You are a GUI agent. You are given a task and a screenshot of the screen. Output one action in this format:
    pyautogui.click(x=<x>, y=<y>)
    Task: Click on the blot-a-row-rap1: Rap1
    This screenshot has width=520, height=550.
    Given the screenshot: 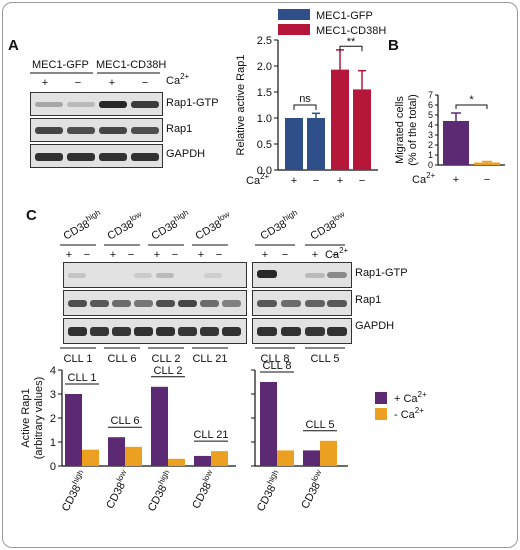 What is the action you would take?
    pyautogui.click(x=179, y=129)
    